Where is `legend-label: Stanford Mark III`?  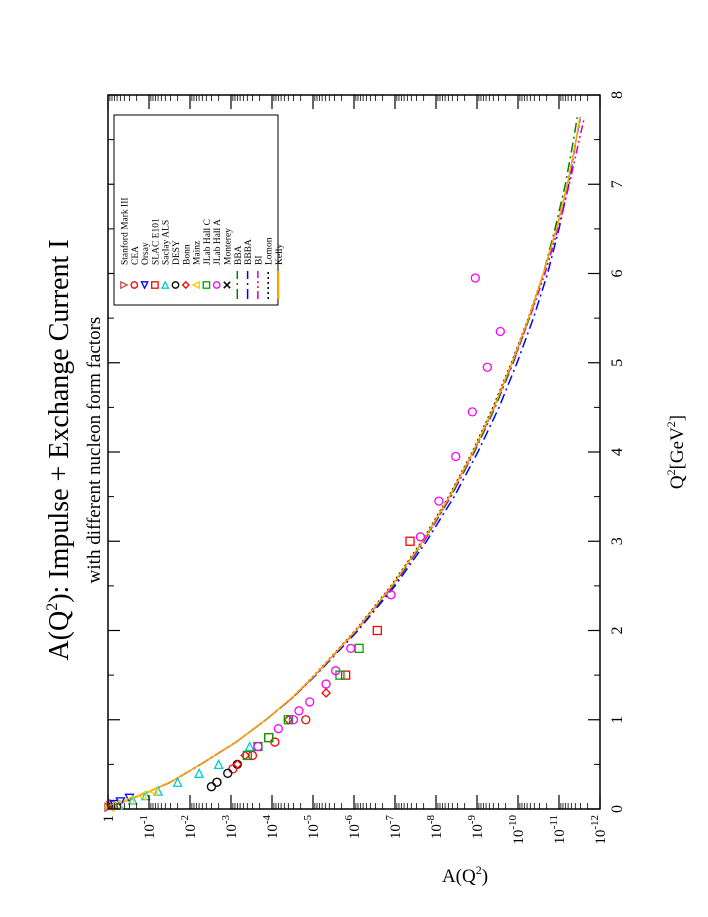 legend-label: Stanford Mark III is located at coordinates (125, 231).